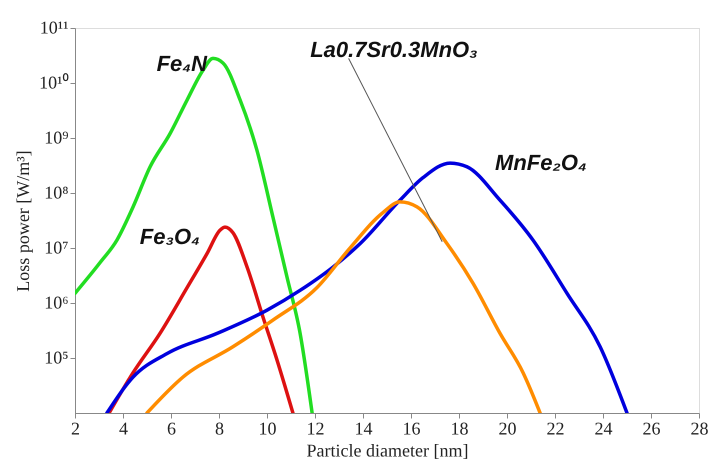 The image size is (710, 463). I want to click on x-tick-label: 20, so click(507, 428).